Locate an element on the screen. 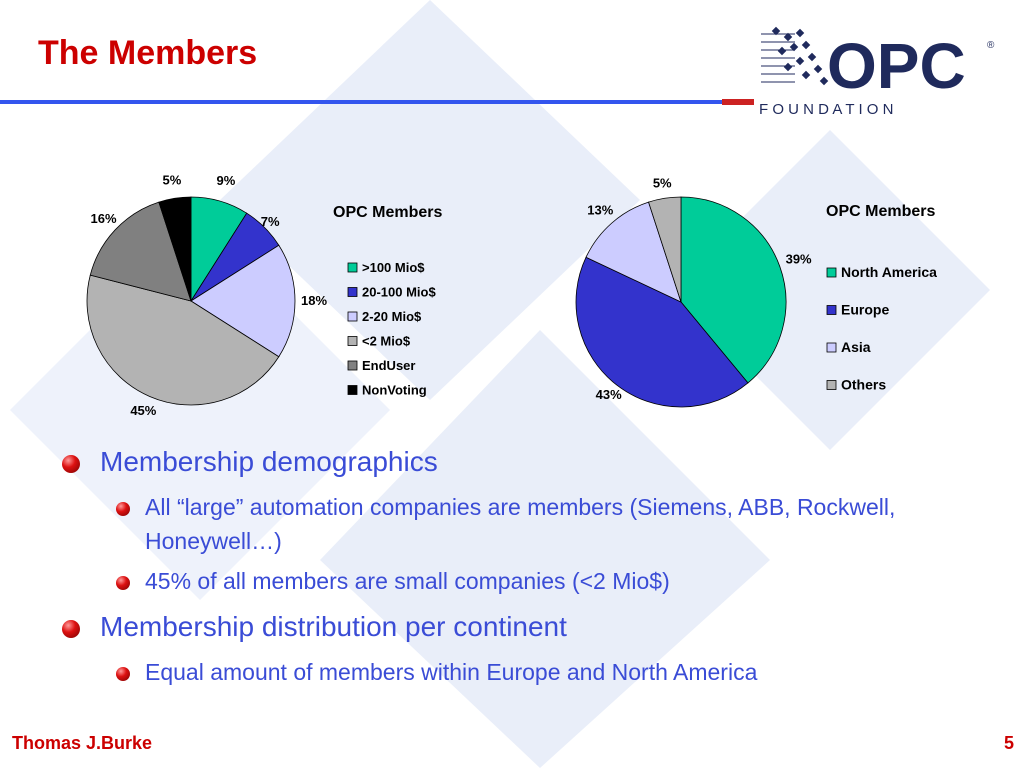  pie-slice-europe is located at coordinates (662, 332).